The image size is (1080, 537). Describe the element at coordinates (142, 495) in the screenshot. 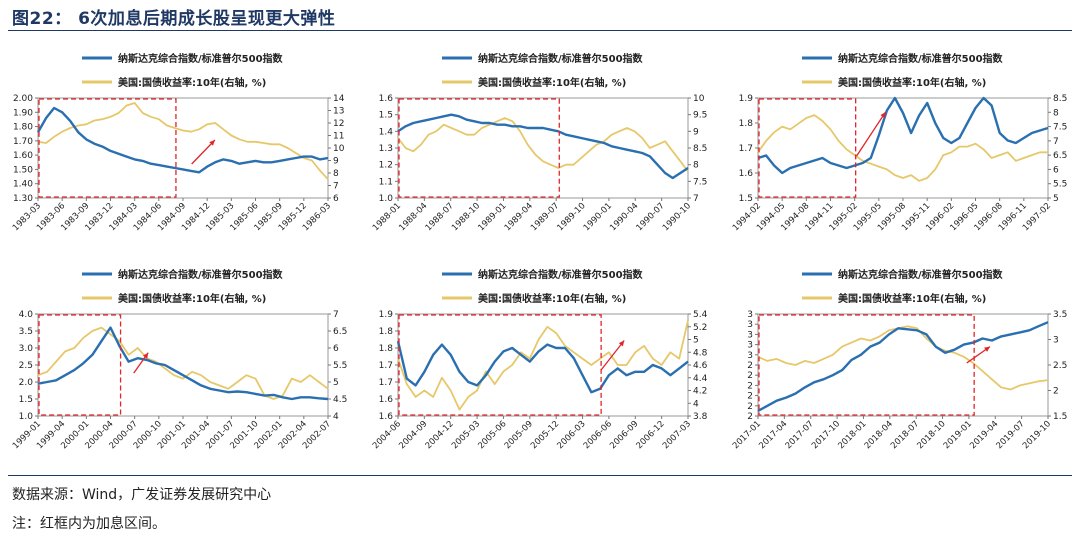

I see `source-note: 数据来源：Wind，广发证券发展研究中心` at that location.